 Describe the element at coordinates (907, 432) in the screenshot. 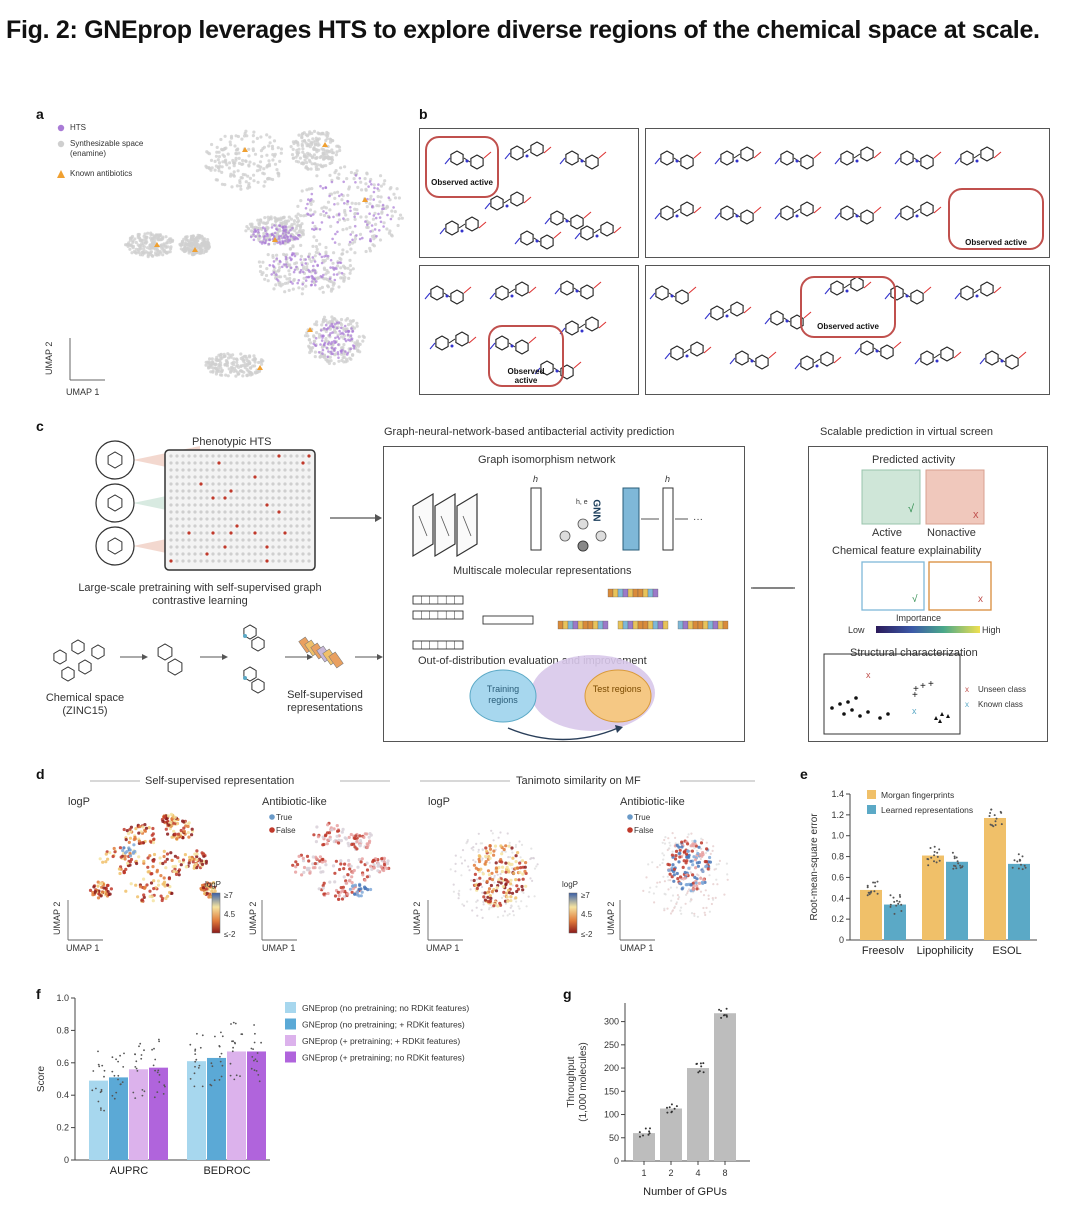

I see `scalable-title: Scalable prediction in virtual screen` at that location.